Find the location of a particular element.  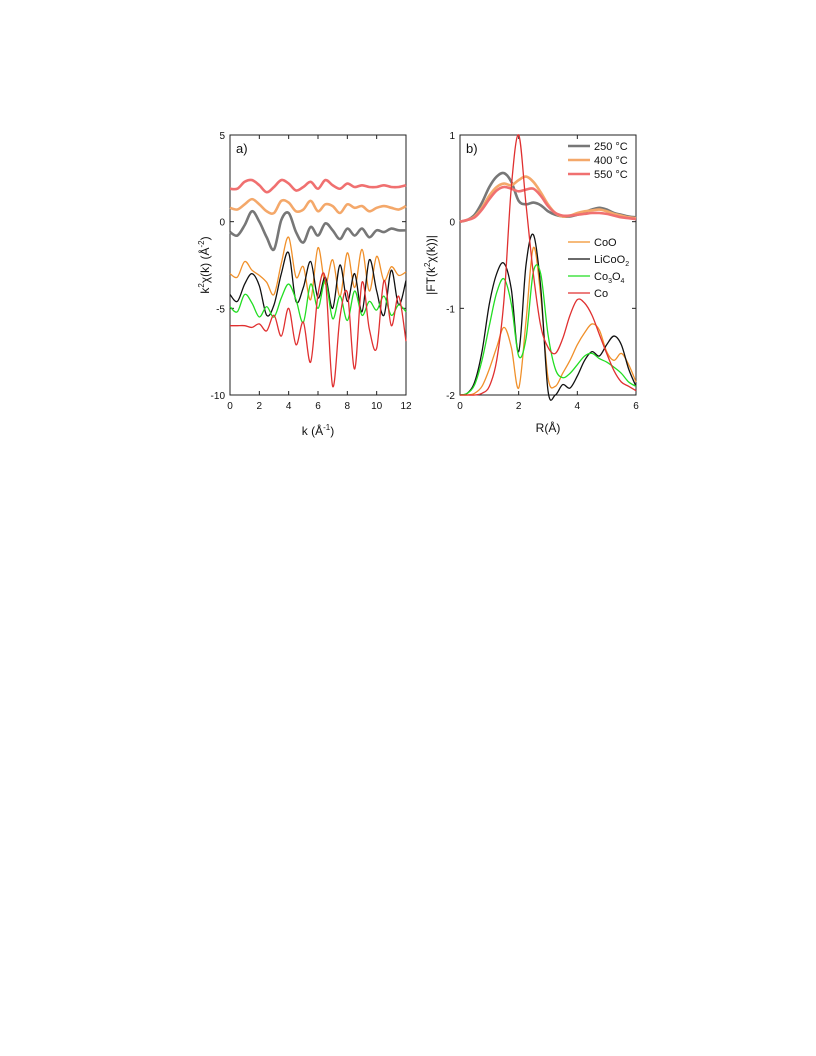

panel-a-series is located at coordinates (318, 283).